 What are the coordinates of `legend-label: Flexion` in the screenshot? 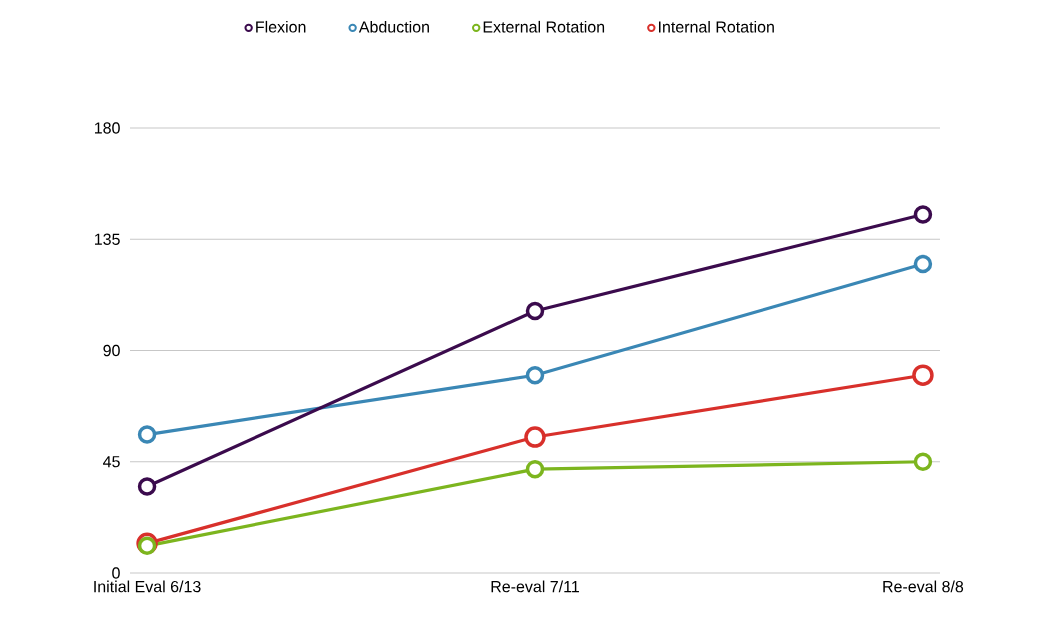 It's located at (281, 26).